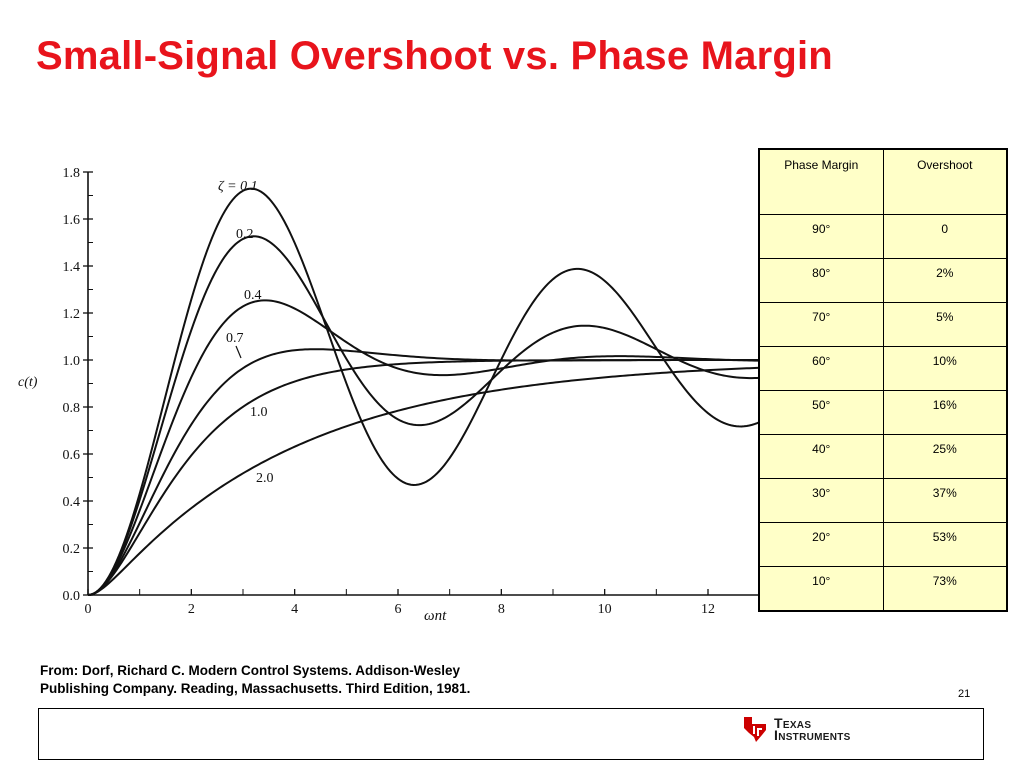 Image resolution: width=1024 pixels, height=768 pixels. I want to click on overshoot-cell: 53%, so click(945, 544).